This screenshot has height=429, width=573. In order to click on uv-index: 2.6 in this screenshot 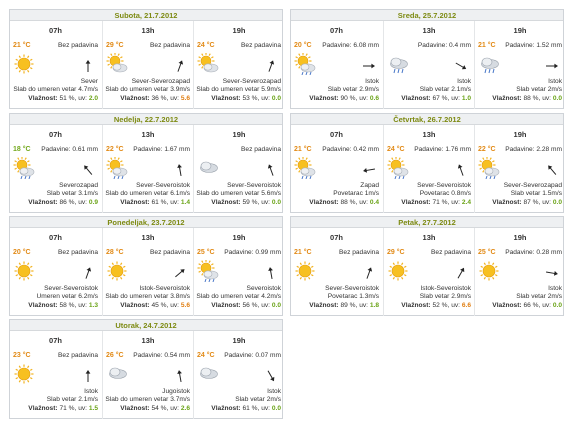, I will do `click(185, 408)`.